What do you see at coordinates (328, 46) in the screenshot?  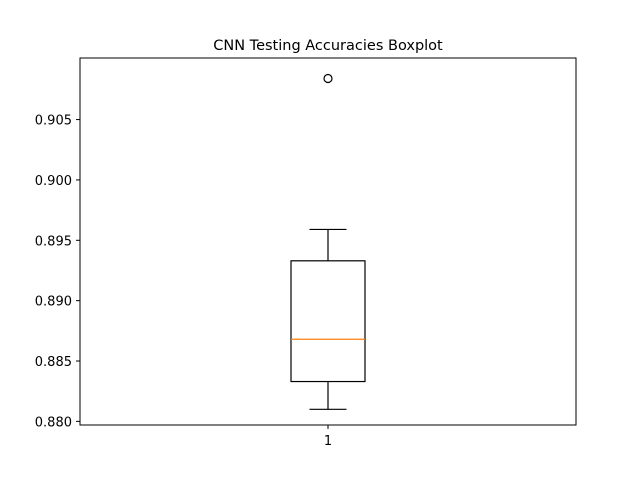 I see `chart-title: CNN Testing Accuracies Boxplot` at bounding box center [328, 46].